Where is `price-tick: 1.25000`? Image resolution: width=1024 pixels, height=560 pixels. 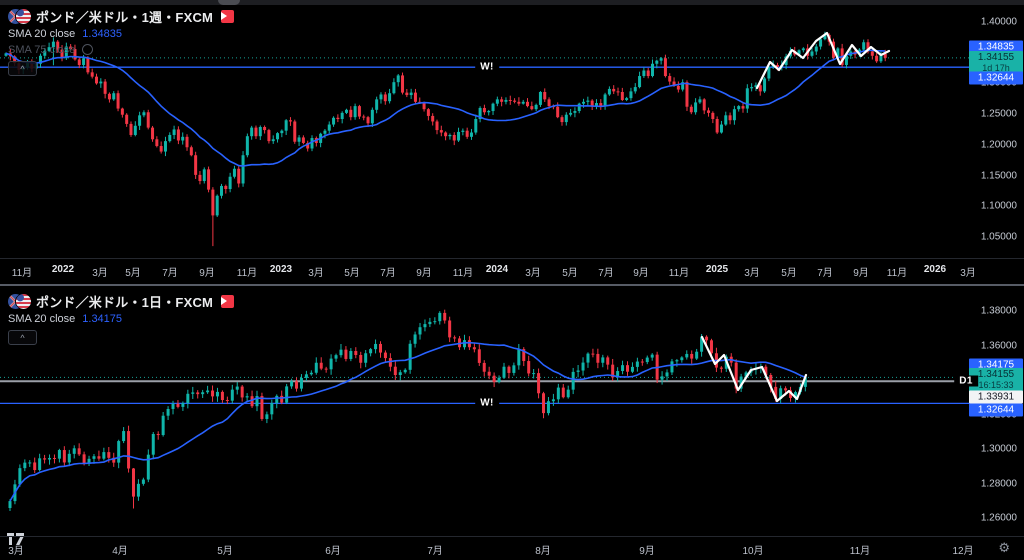 price-tick: 1.25000 is located at coordinates (998, 114).